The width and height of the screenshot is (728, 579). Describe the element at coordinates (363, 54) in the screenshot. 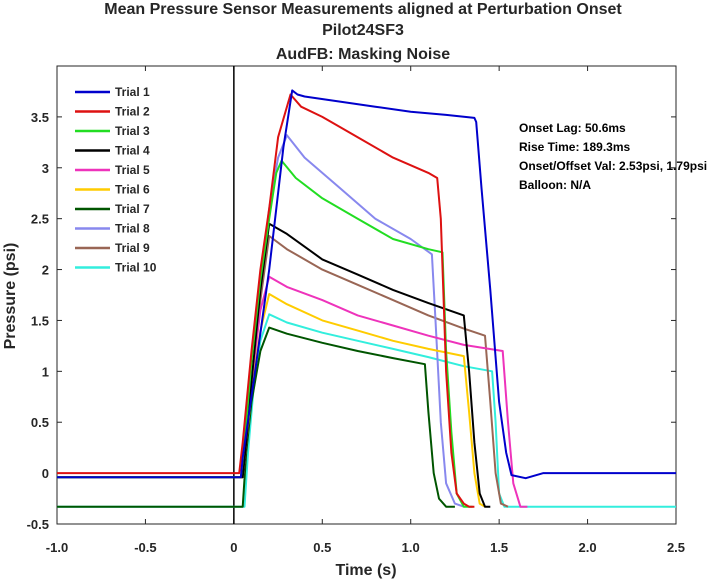

I see `chart-title-line-3: AudFB: Masking Noise` at that location.